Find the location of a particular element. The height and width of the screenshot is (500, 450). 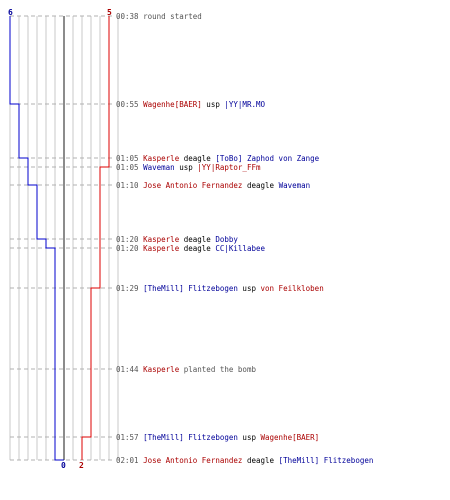

ct-end-count: 0 is located at coordinates (63, 465).